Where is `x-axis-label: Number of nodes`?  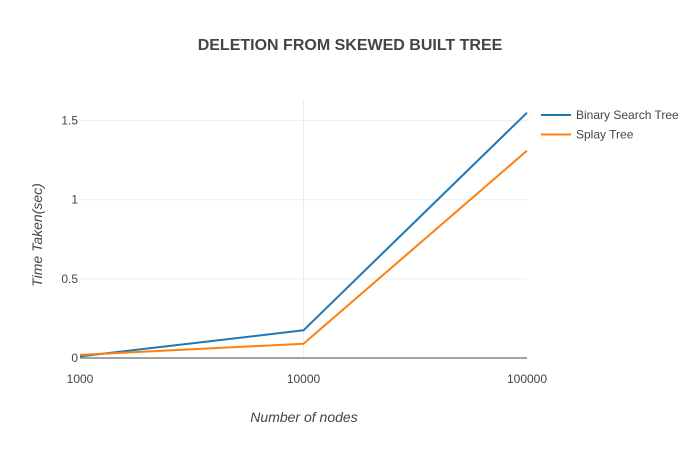
x-axis-label: Number of nodes is located at coordinates (303, 417).